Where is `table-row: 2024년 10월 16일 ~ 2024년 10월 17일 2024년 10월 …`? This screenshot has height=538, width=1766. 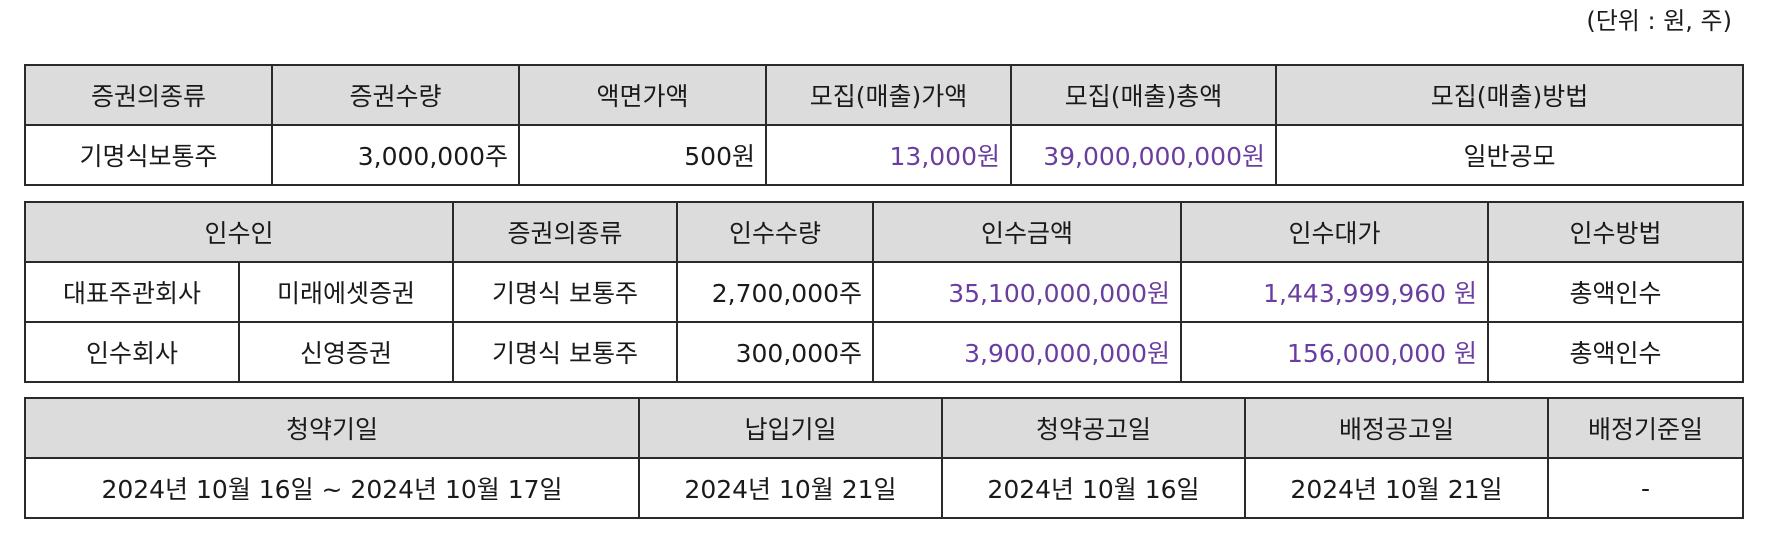
table-row: 2024년 10월 16일 ~ 2024년 10월 17일 2024년 10월 … is located at coordinates (884, 488).